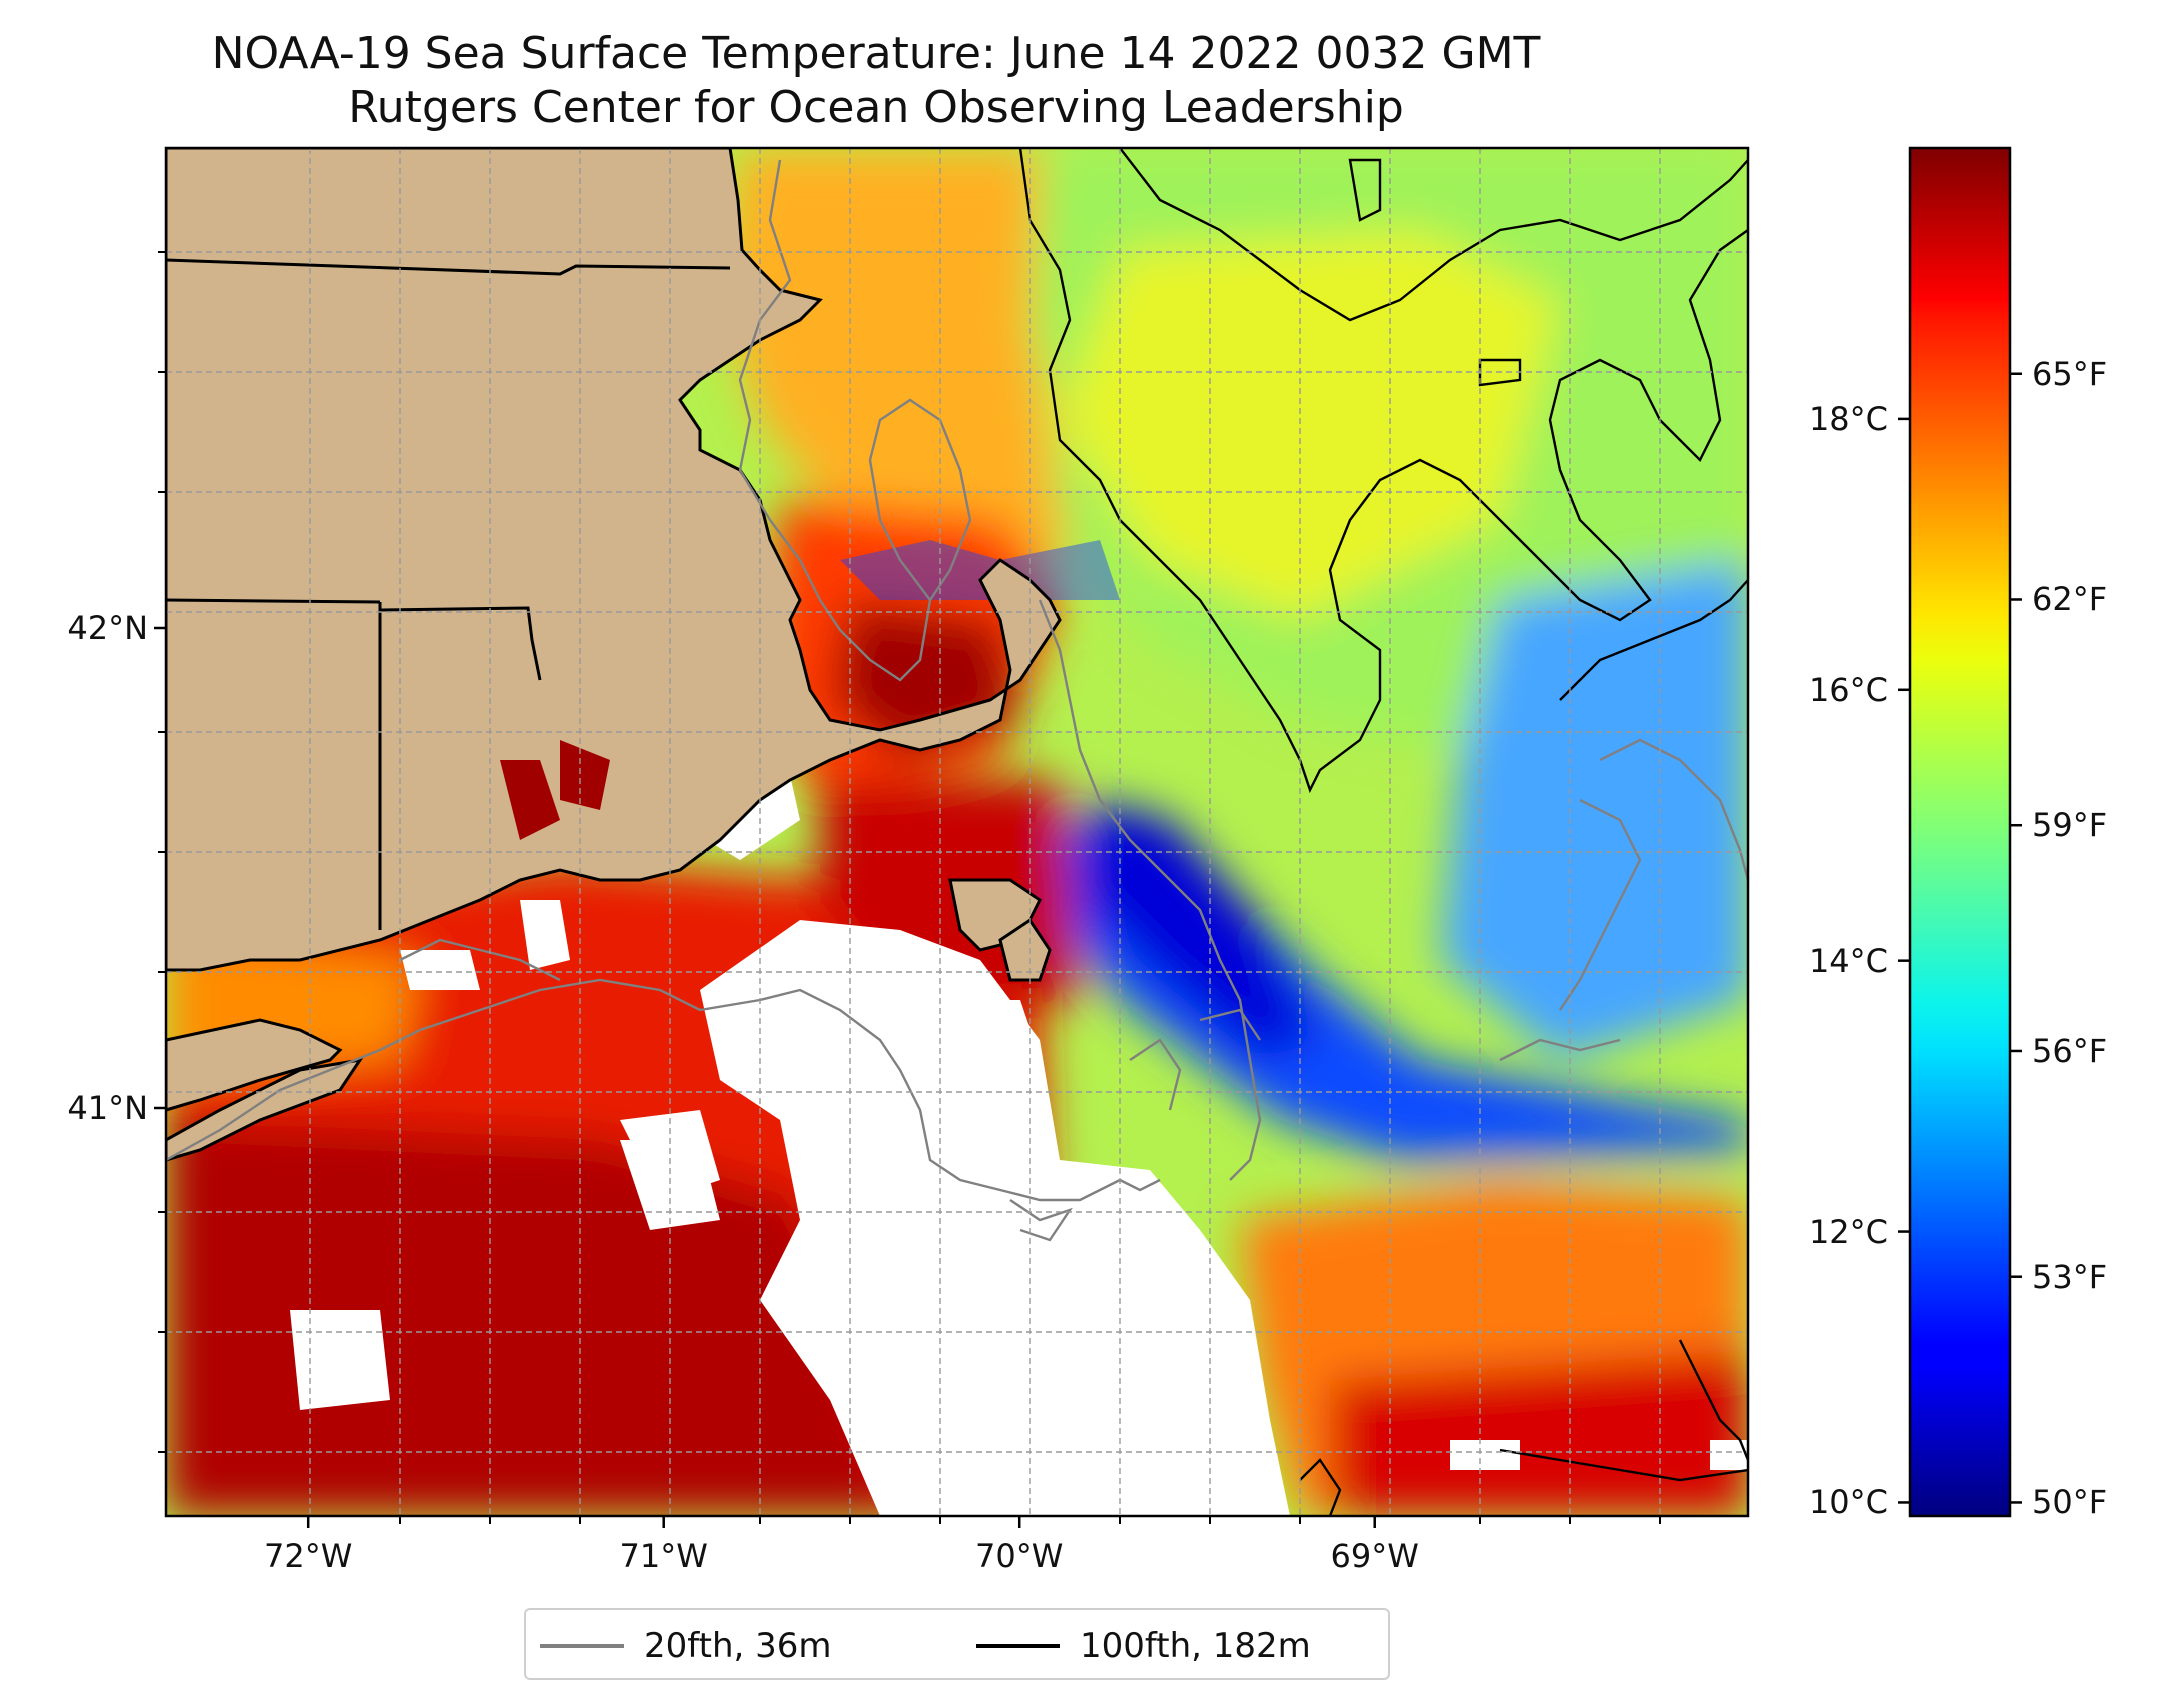 This screenshot has width=2160, height=1704. Describe the element at coordinates (107, 628) in the screenshot. I see `lat-label: 42°N` at that location.